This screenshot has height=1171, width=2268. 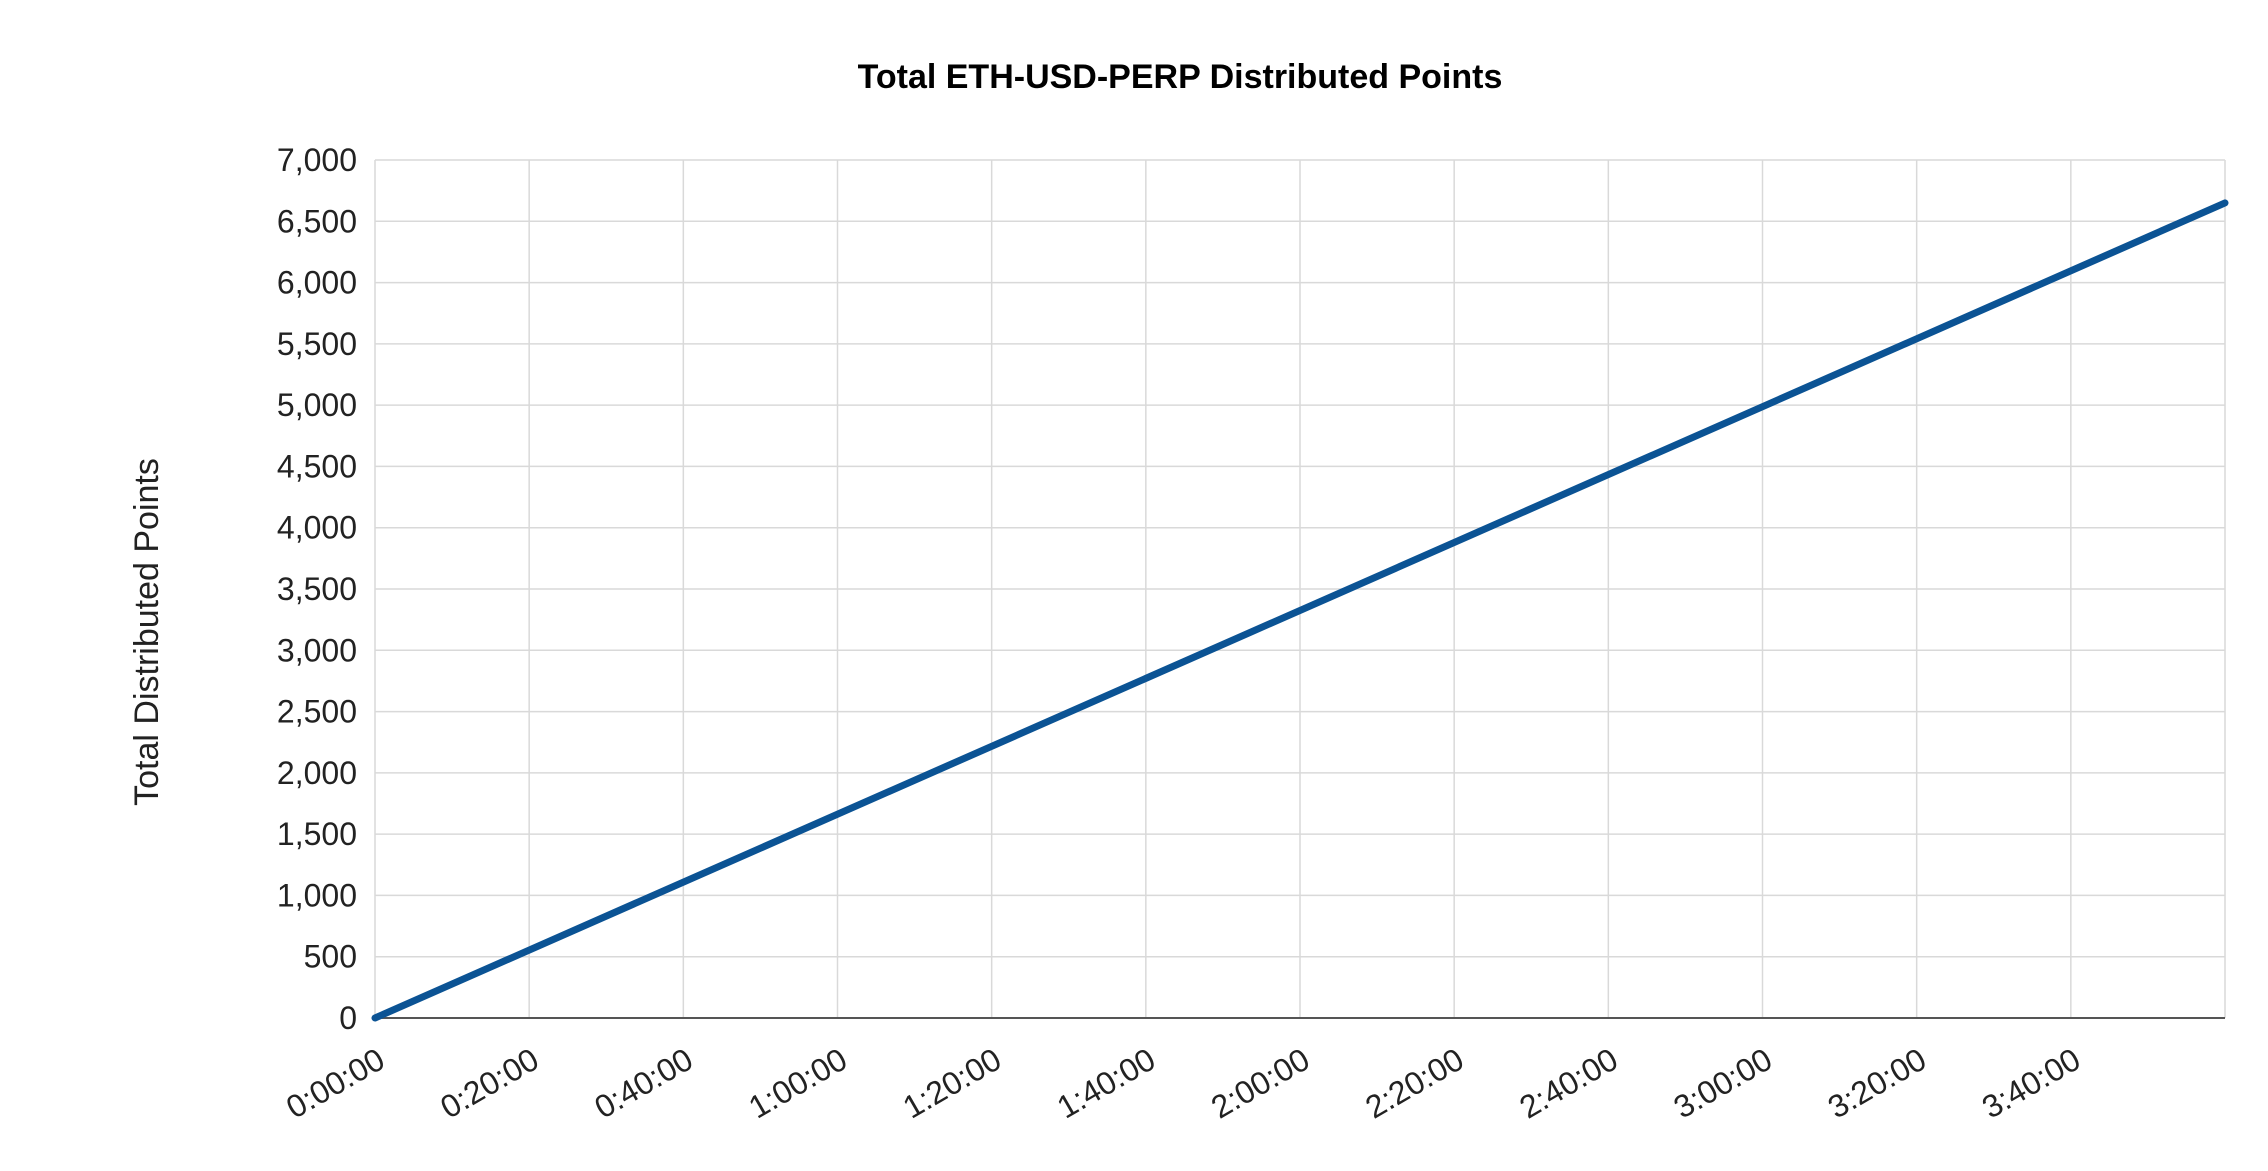 What do you see at coordinates (147, 632) in the screenshot?
I see `y-axis-label: Total Distributed Points` at bounding box center [147, 632].